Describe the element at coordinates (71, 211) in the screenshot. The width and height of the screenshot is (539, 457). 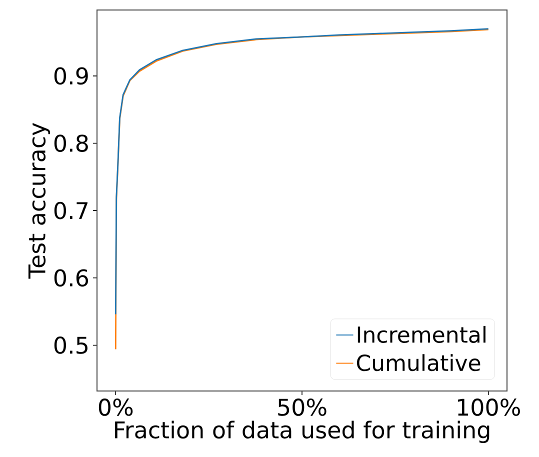
I see `y-tick-label: 0.7` at that location.